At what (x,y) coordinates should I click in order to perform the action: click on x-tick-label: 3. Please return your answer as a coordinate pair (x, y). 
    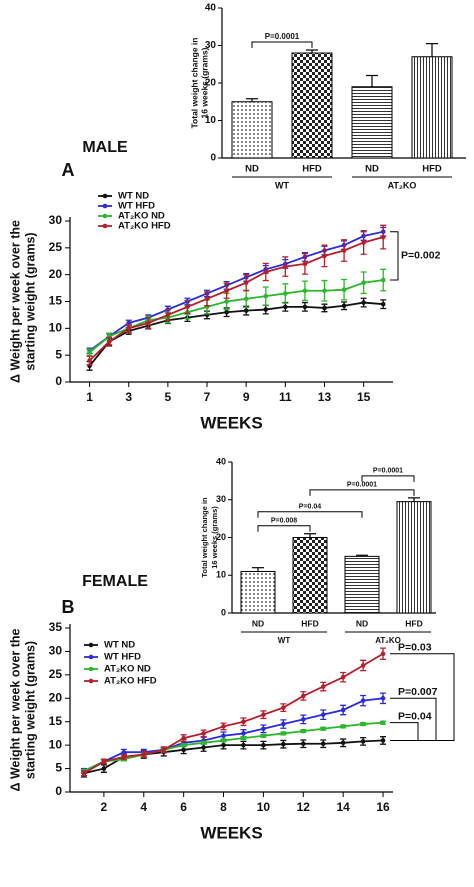
    Looking at the image, I should click on (128, 397).